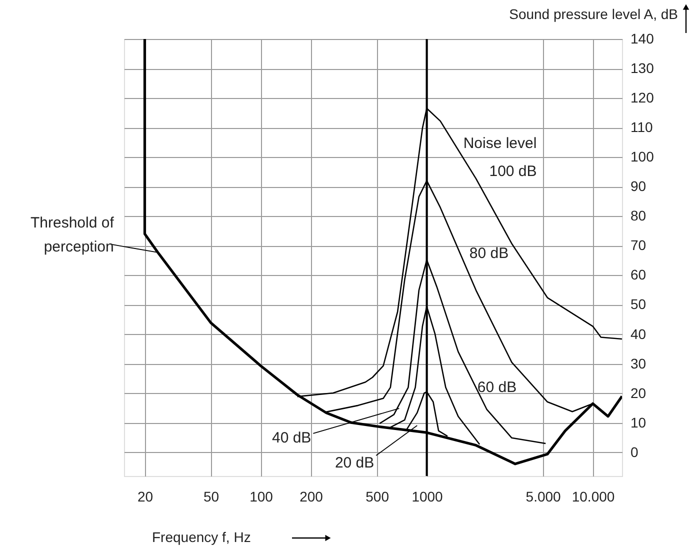 This screenshot has height=549, width=695. What do you see at coordinates (593, 496) in the screenshot?
I see `x-tick-label: 10.000` at bounding box center [593, 496].